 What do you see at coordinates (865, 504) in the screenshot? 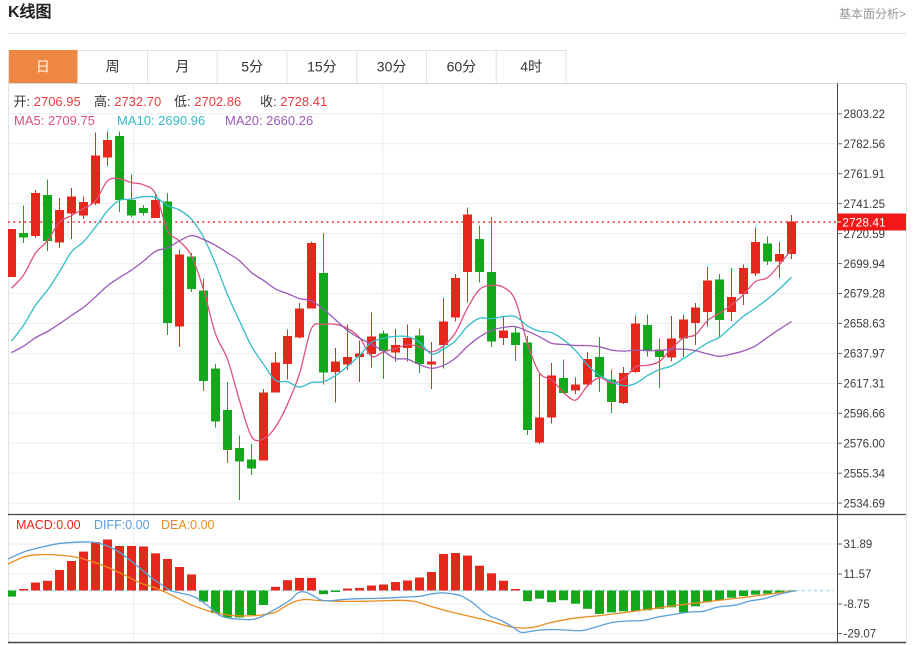
I see `svg-text: 2534.69` at bounding box center [865, 504].